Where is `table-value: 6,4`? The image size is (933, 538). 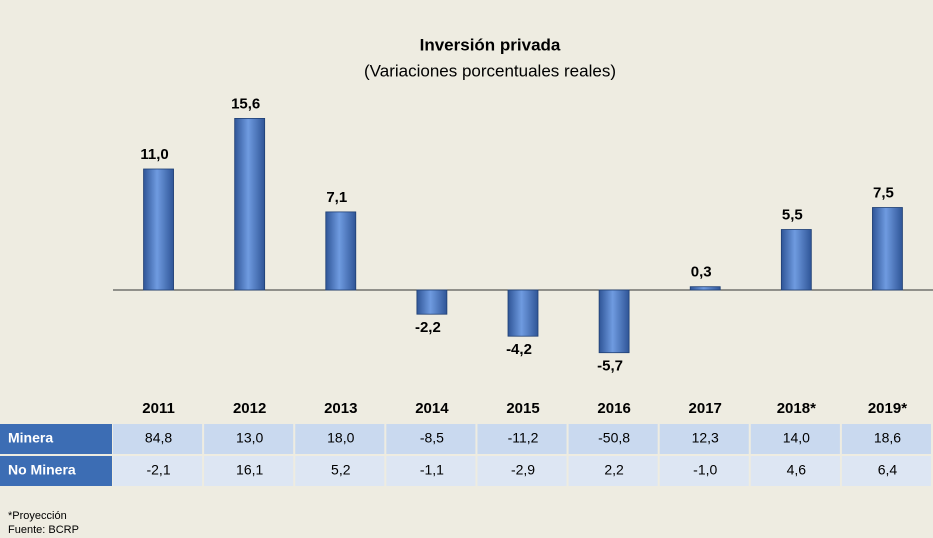 table-value: 6,4 is located at coordinates (888, 470).